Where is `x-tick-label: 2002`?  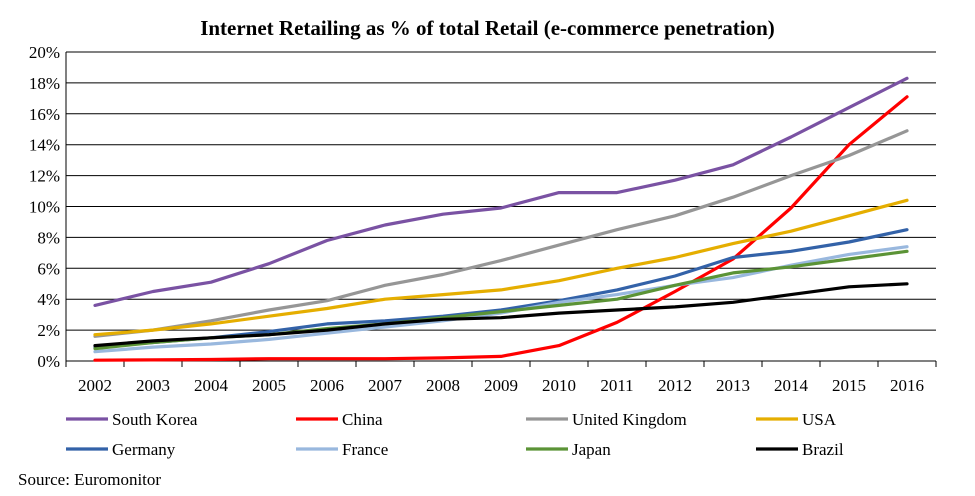
x-tick-label: 2002 is located at coordinates (95, 385).